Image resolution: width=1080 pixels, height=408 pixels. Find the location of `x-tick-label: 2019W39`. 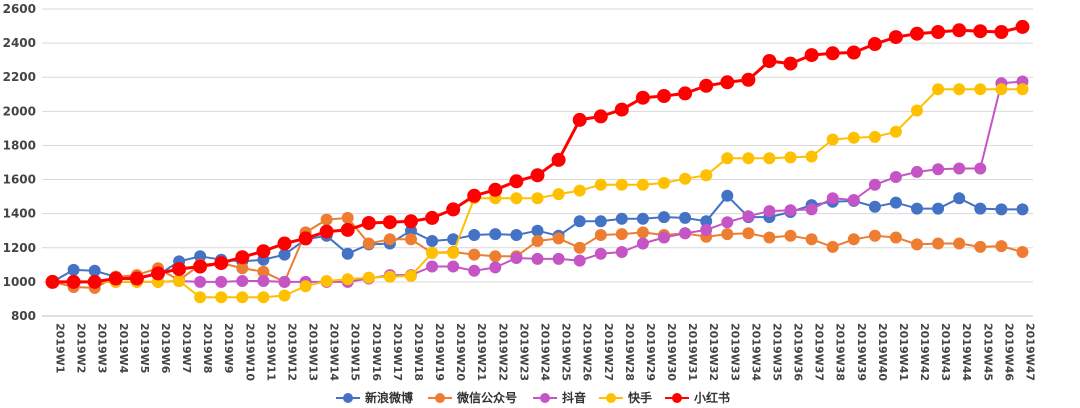

x-tick-label: 2019W39 is located at coordinates (861, 352).